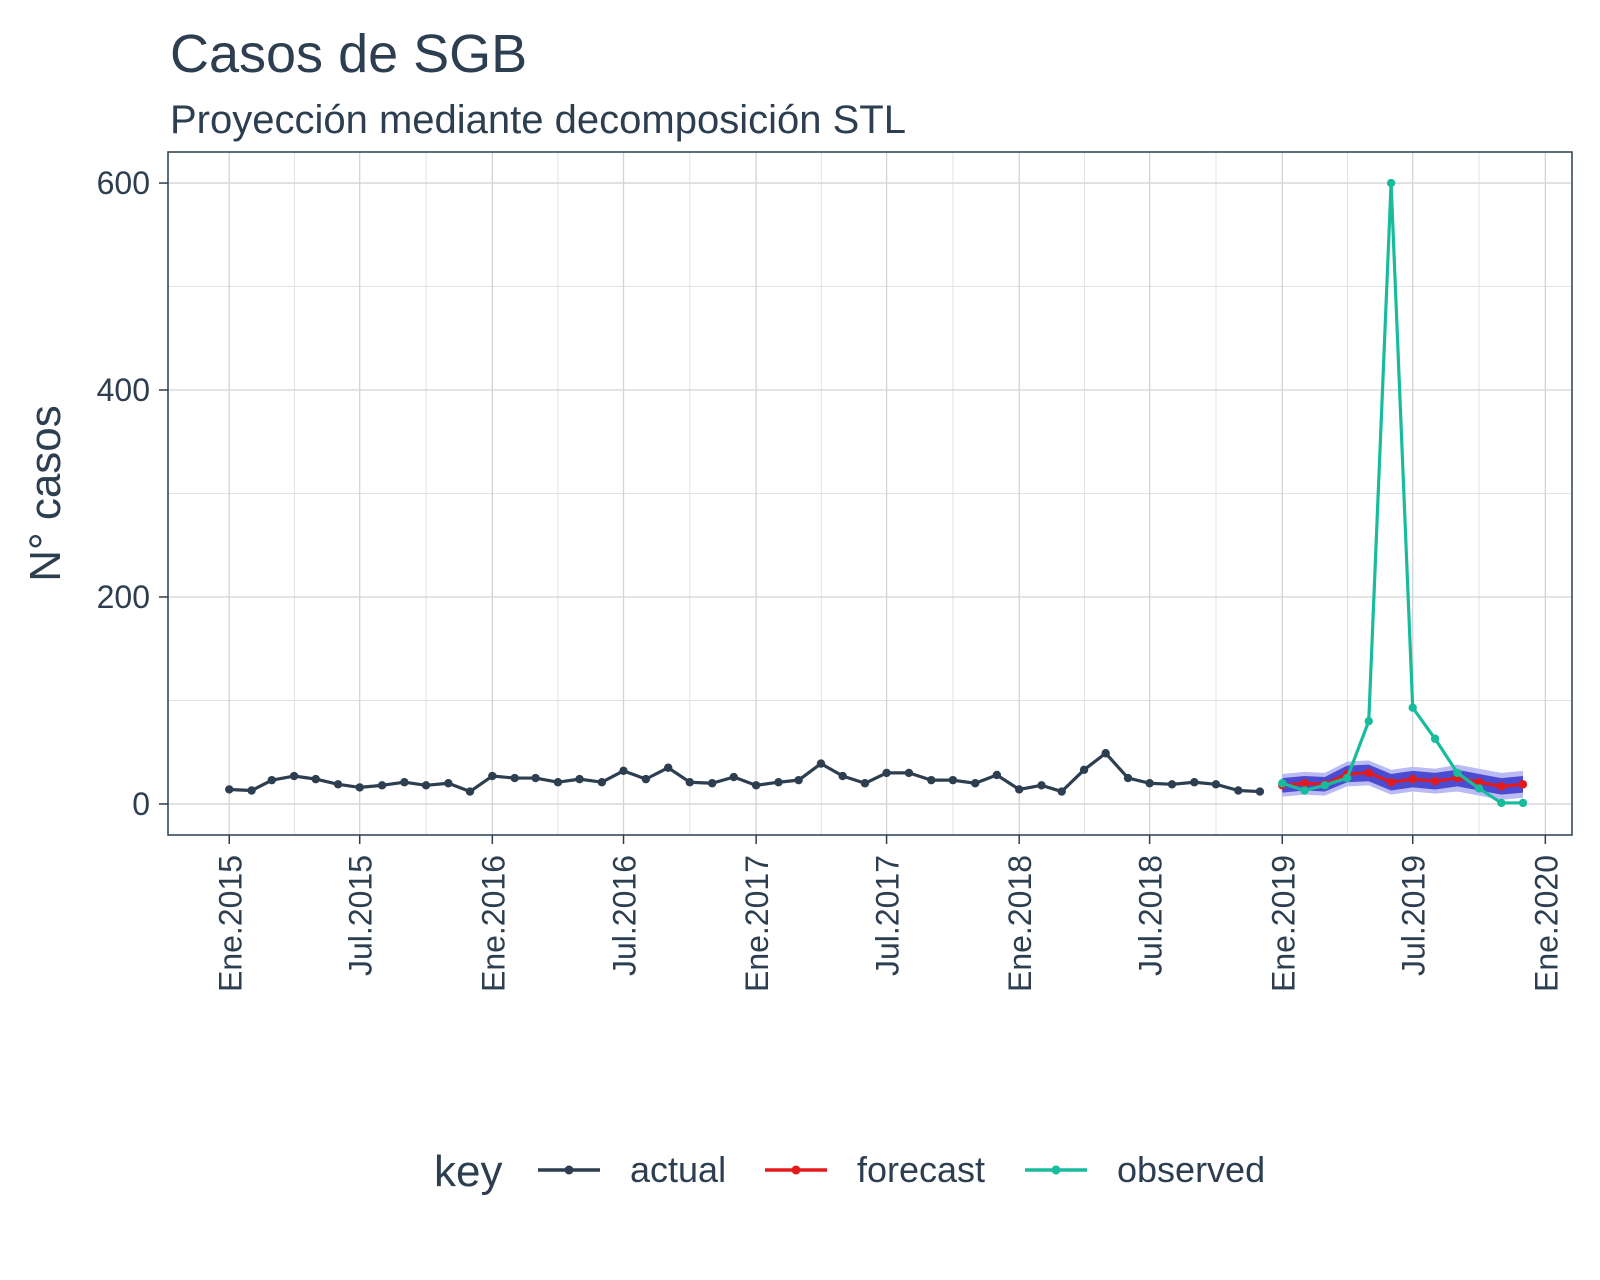  Describe the element at coordinates (921, 1169) in the screenshot. I see `legend-label: forecast` at that location.